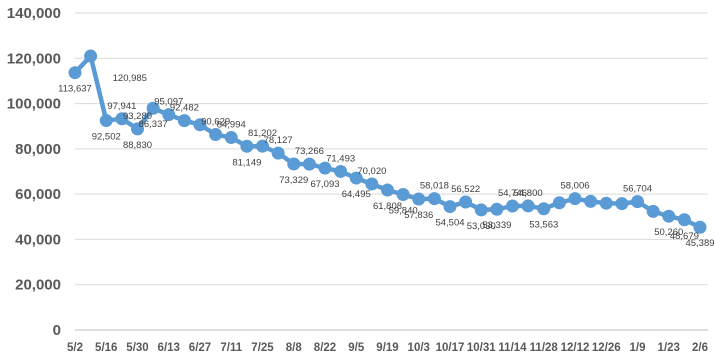 The height and width of the screenshot is (358, 714). What do you see at coordinates (356, 348) in the screenshot?
I see `x-tick-label: 9/5` at bounding box center [356, 348].